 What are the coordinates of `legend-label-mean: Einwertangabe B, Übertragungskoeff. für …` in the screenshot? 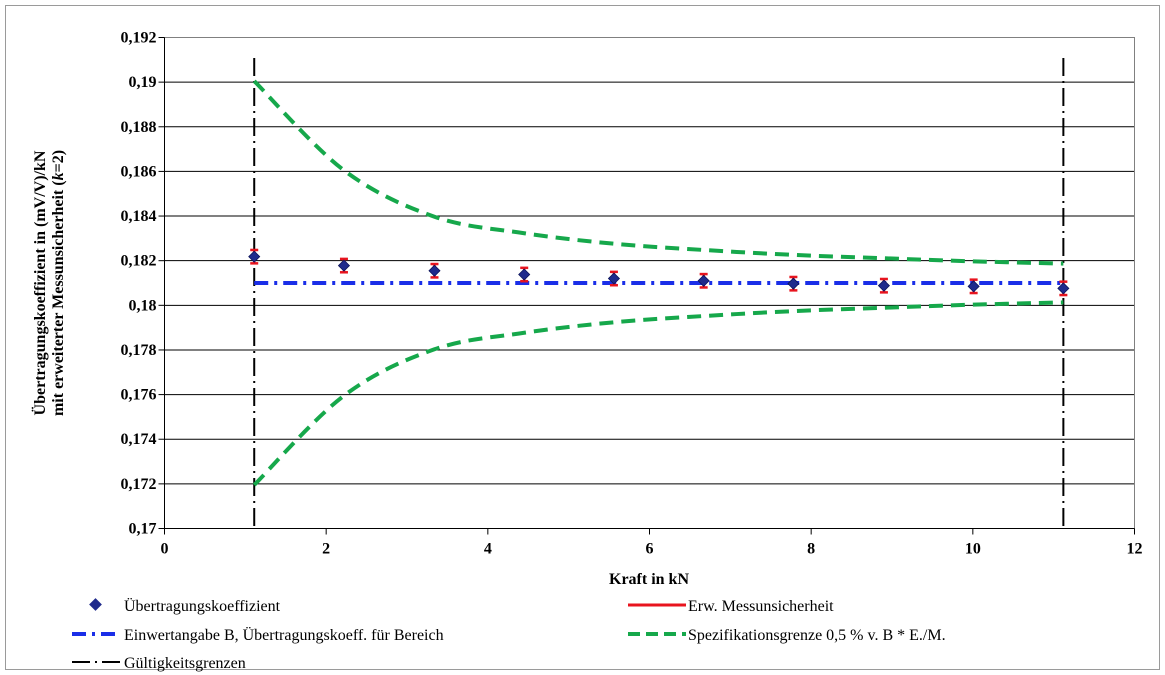 It's located at (284, 635).